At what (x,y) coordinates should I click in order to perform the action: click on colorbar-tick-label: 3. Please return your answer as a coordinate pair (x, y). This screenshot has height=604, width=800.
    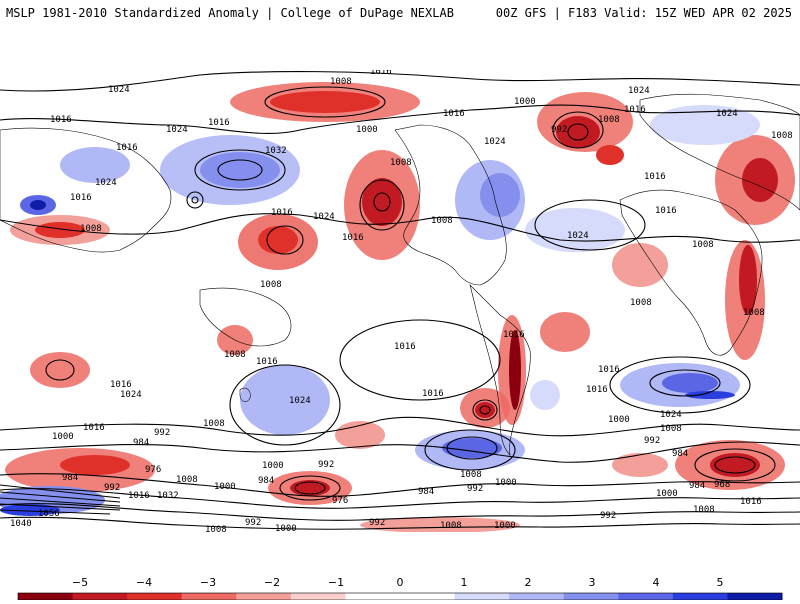
    Looking at the image, I should click on (592, 582).